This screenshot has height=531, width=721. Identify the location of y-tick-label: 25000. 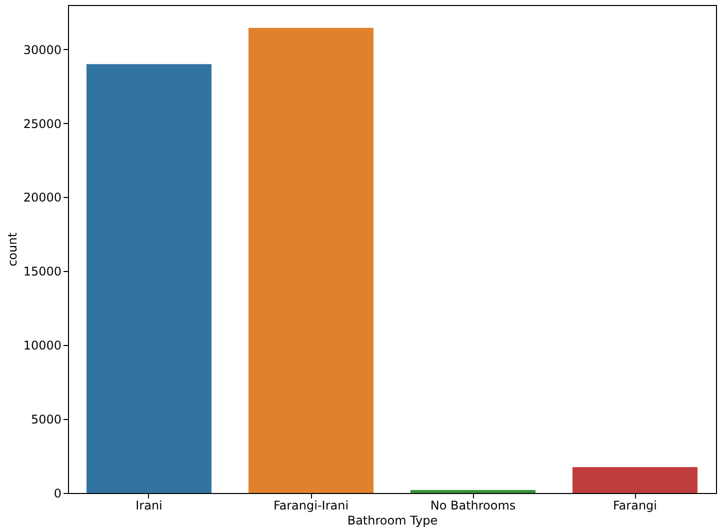
(42, 123).